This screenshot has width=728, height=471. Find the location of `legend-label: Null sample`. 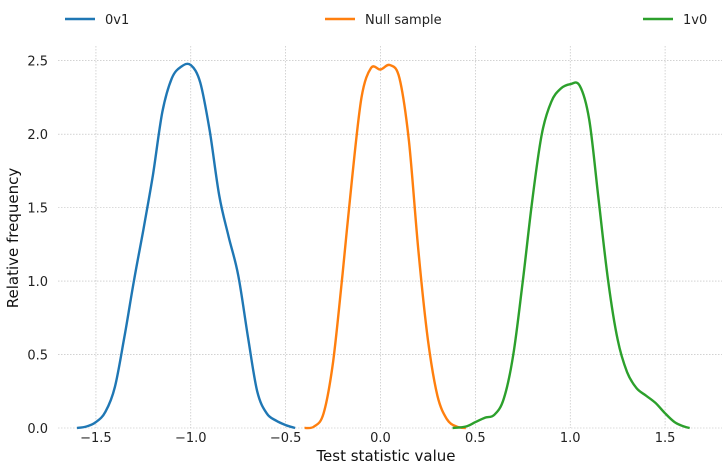

legend-label: Null sample is located at coordinates (403, 20).